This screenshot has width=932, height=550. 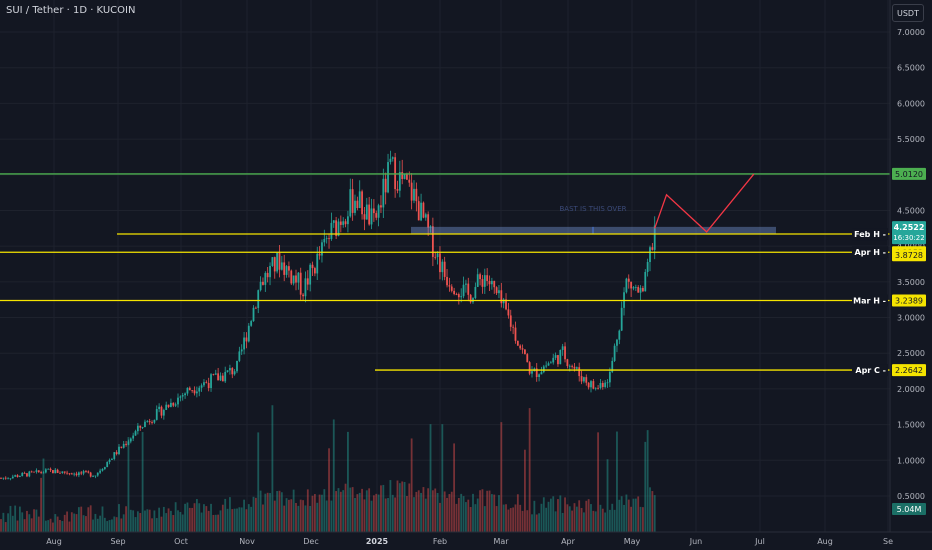 I want to click on y-tick-label: 3.5000, so click(x=911, y=282).